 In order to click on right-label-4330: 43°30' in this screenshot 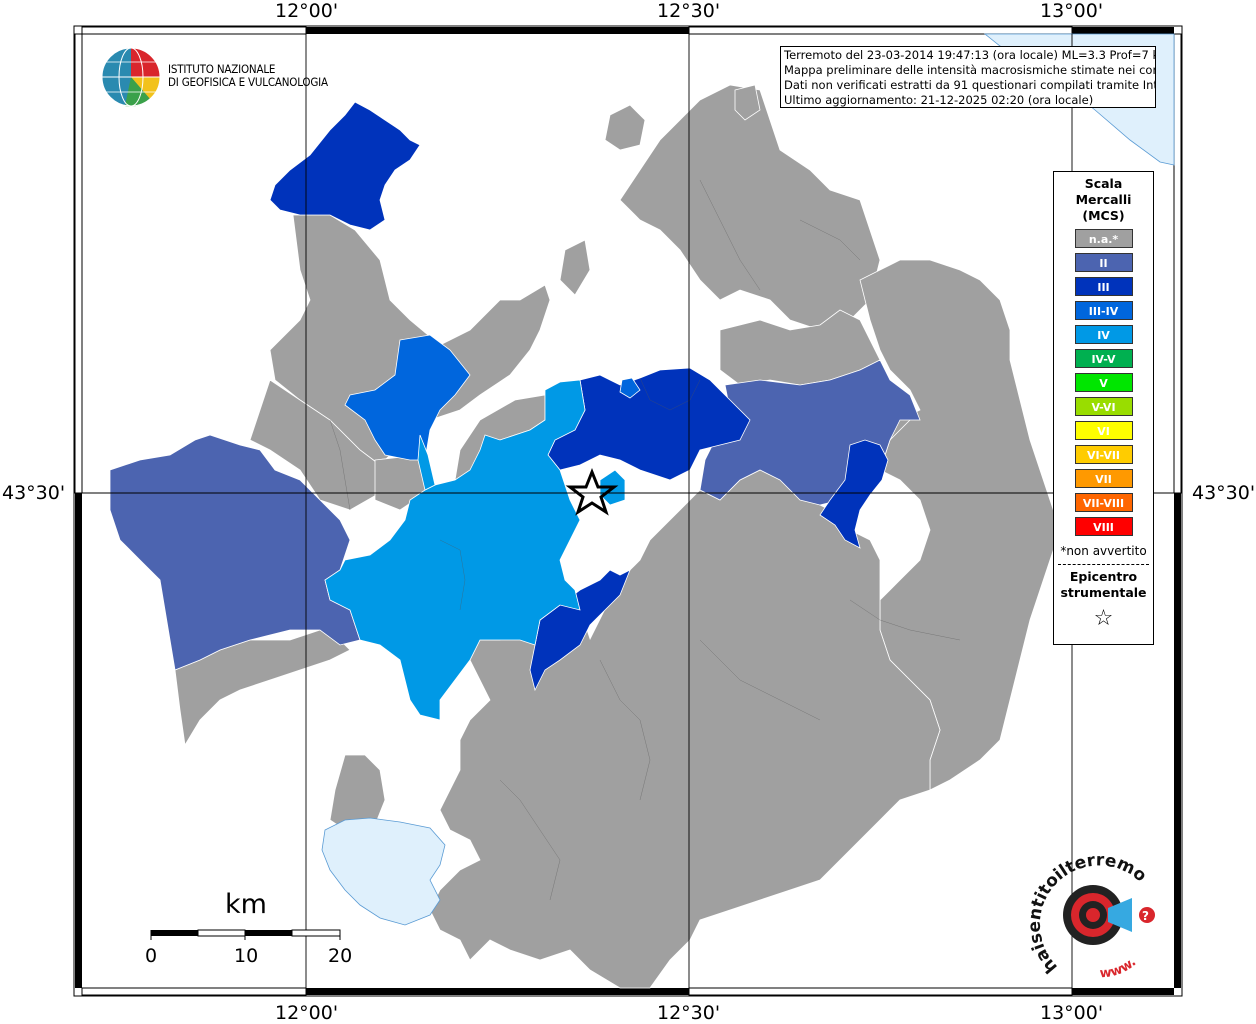, I will do `click(1224, 493)`.